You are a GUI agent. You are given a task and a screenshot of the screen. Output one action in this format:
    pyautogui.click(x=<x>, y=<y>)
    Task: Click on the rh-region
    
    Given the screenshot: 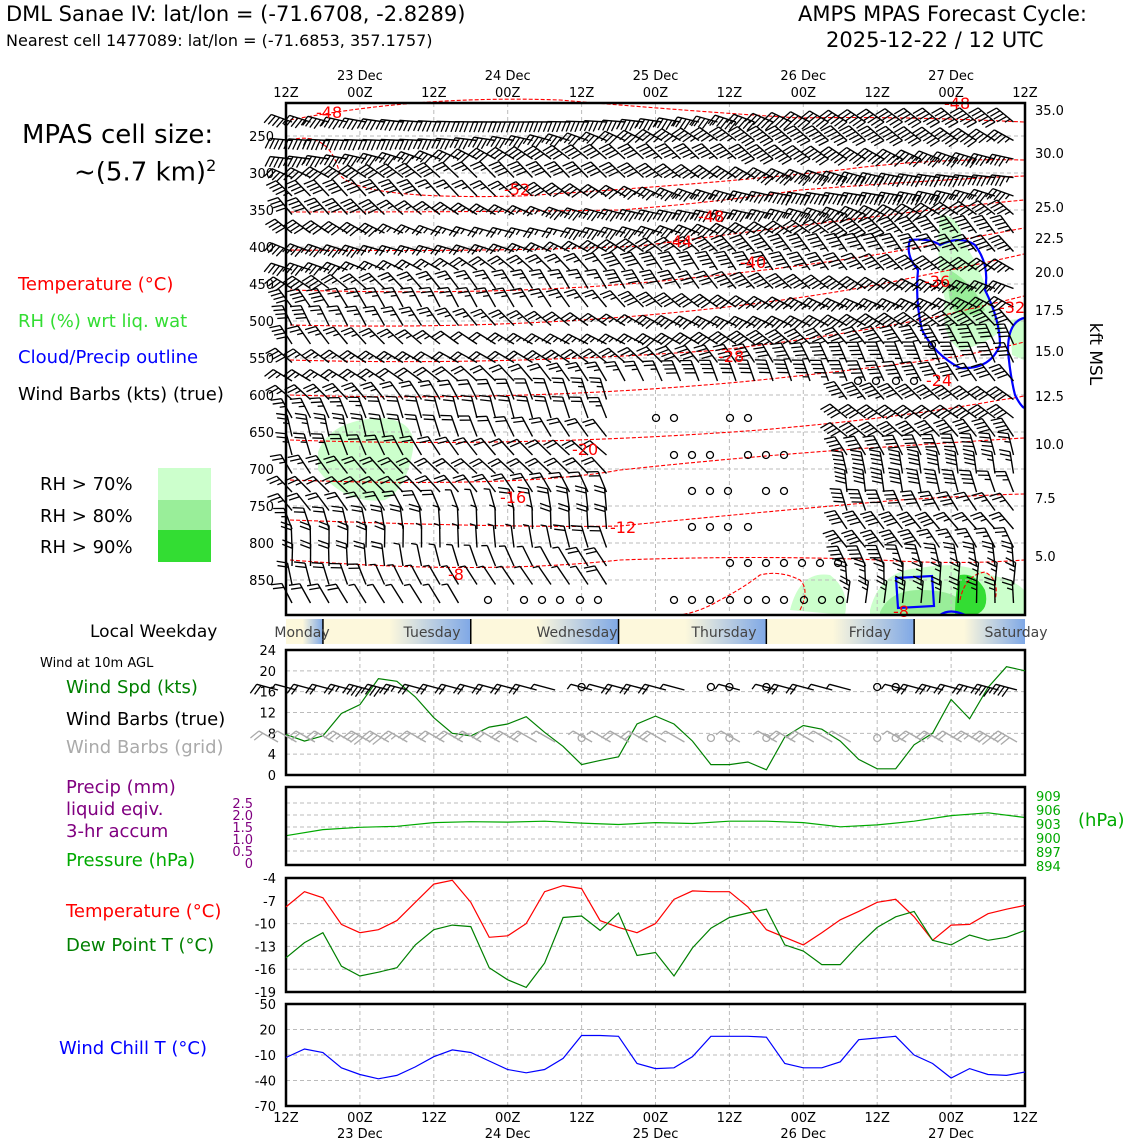 What is the action you would take?
    pyautogui.click(x=818, y=594)
    